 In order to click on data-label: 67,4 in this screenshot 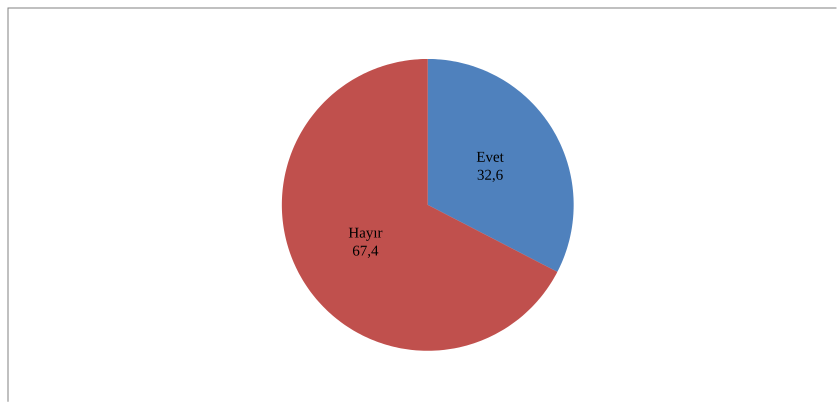, I will do `click(365, 252)`.